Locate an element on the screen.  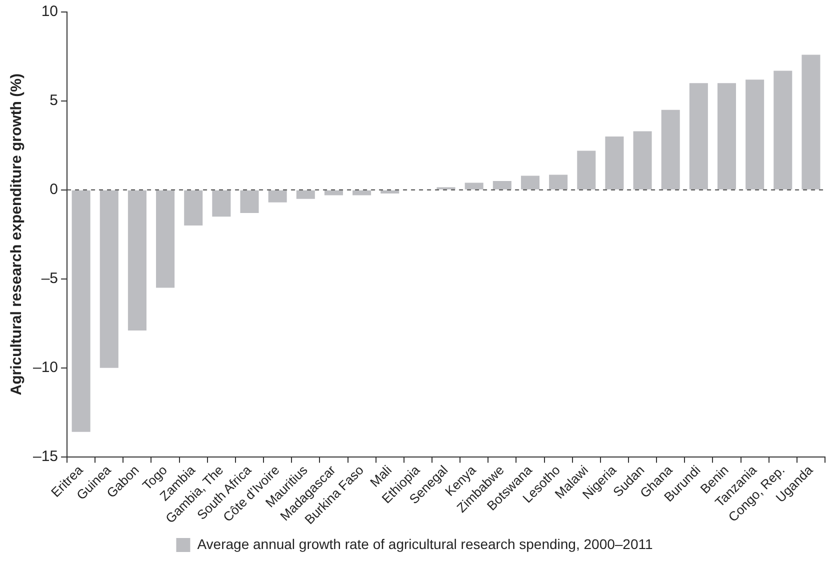
y-tick-label: 5 is located at coordinates (54, 101).